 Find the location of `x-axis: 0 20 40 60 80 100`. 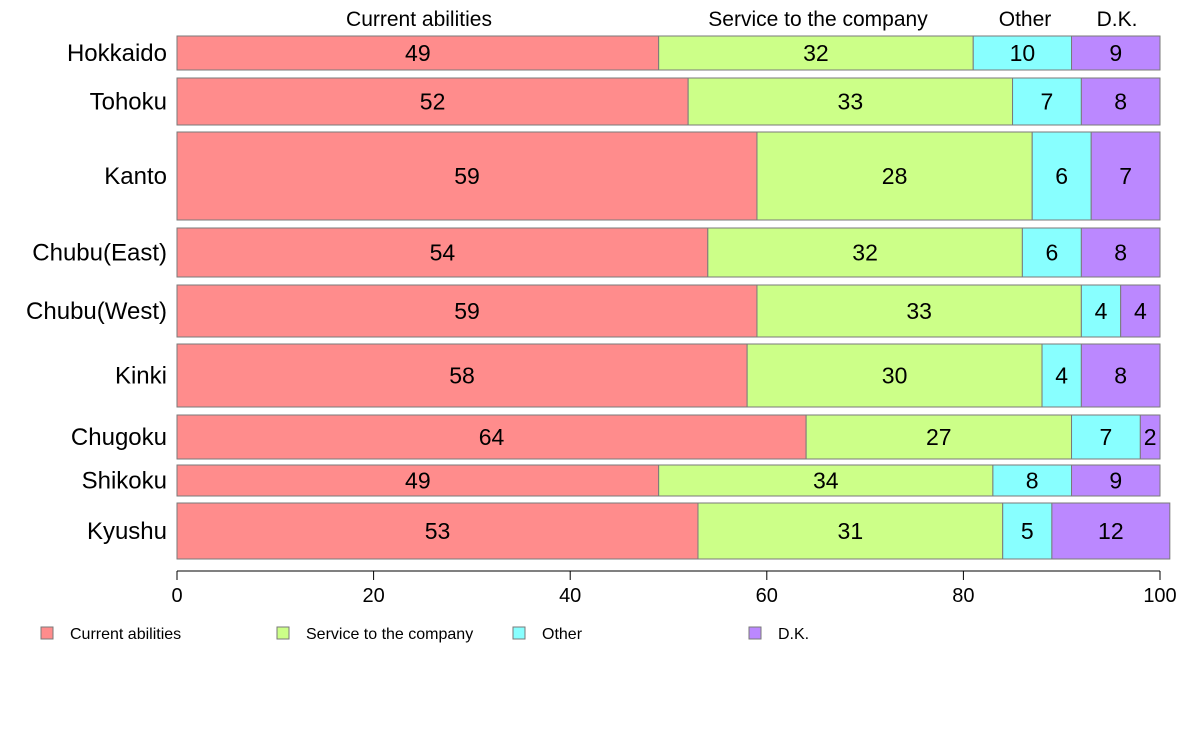

x-axis: 0 20 40 60 80 100 is located at coordinates (674, 588).